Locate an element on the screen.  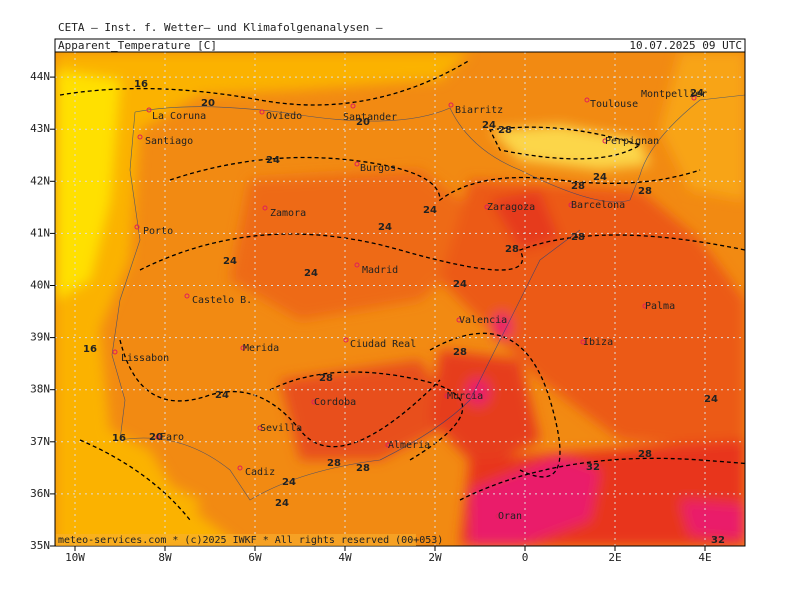
city-label: Merida is located at coordinates (261, 348).